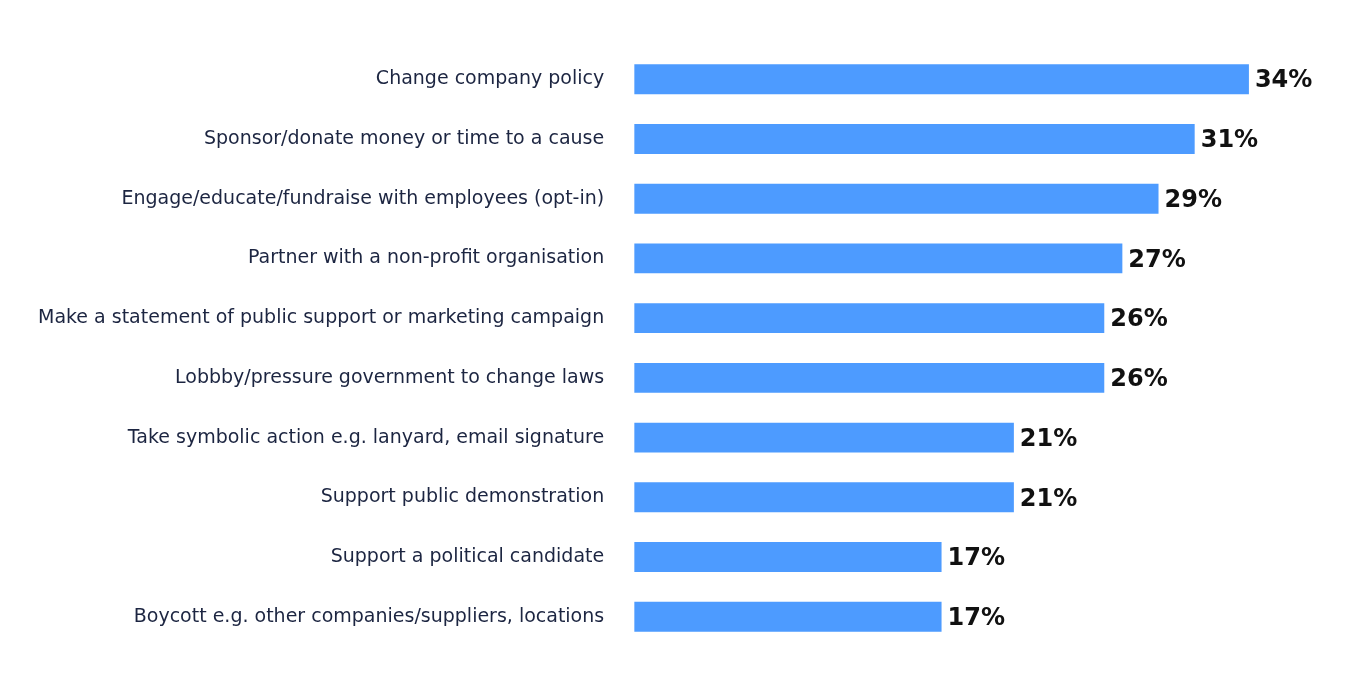  Describe the element at coordinates (490, 77) in the screenshot. I see `y-tick-label: Change company policy` at that location.